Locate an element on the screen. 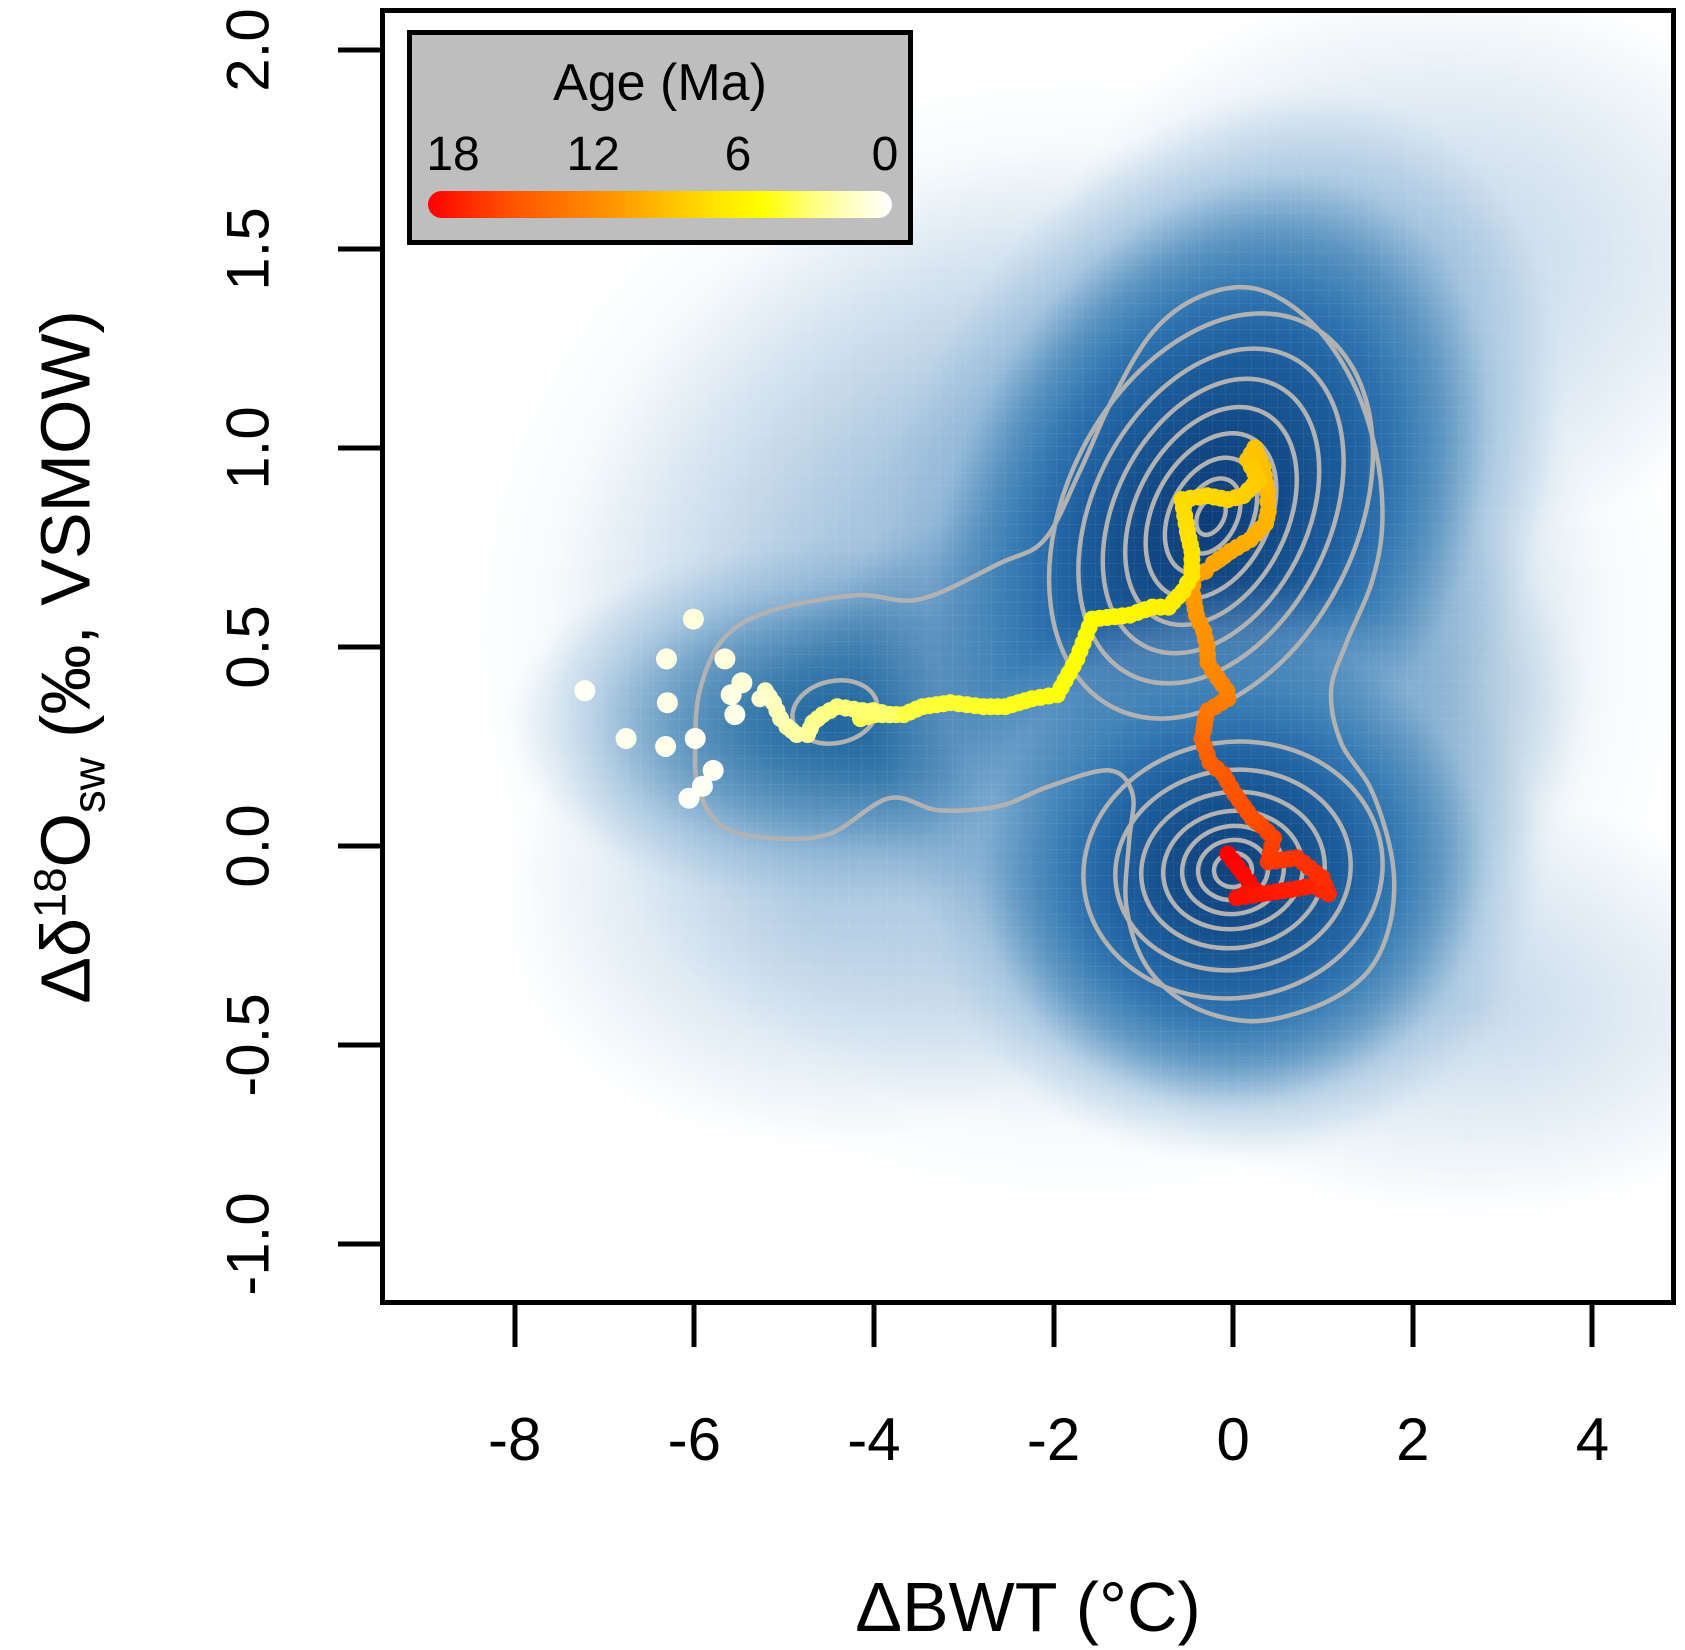 The width and height of the screenshot is (1685, 1650). x-tick-label: -4 is located at coordinates (874, 1439).